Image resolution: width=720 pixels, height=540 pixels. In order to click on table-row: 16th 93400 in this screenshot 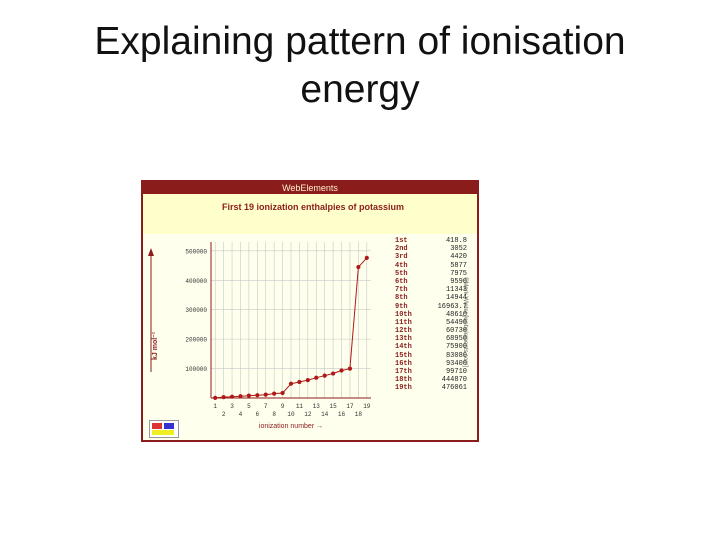, I will do `click(431, 364)`.